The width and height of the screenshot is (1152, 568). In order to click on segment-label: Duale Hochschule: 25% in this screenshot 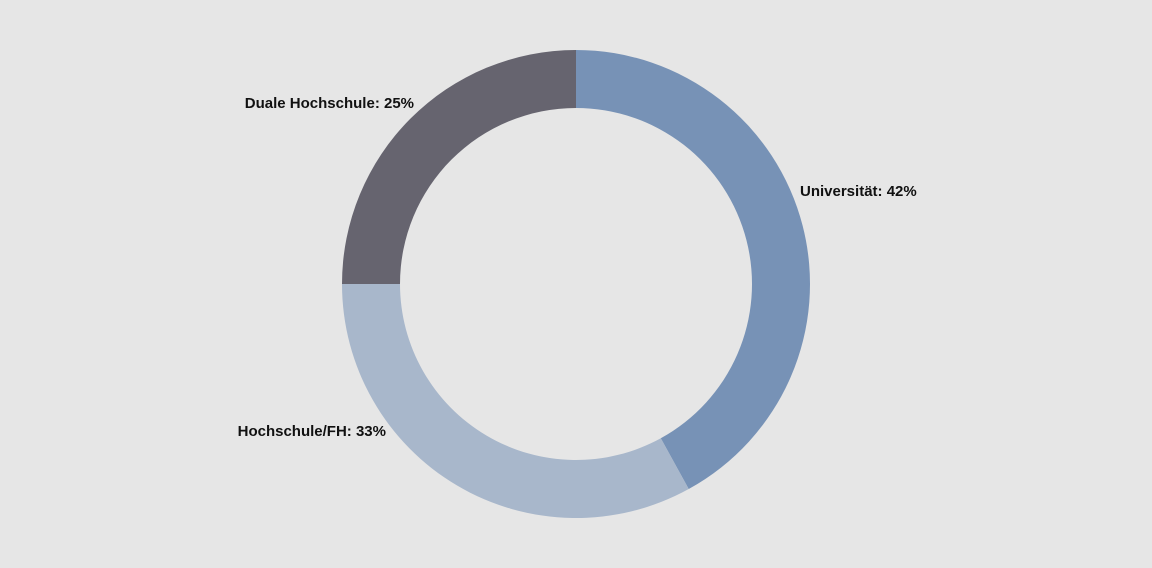, I will do `click(329, 103)`.